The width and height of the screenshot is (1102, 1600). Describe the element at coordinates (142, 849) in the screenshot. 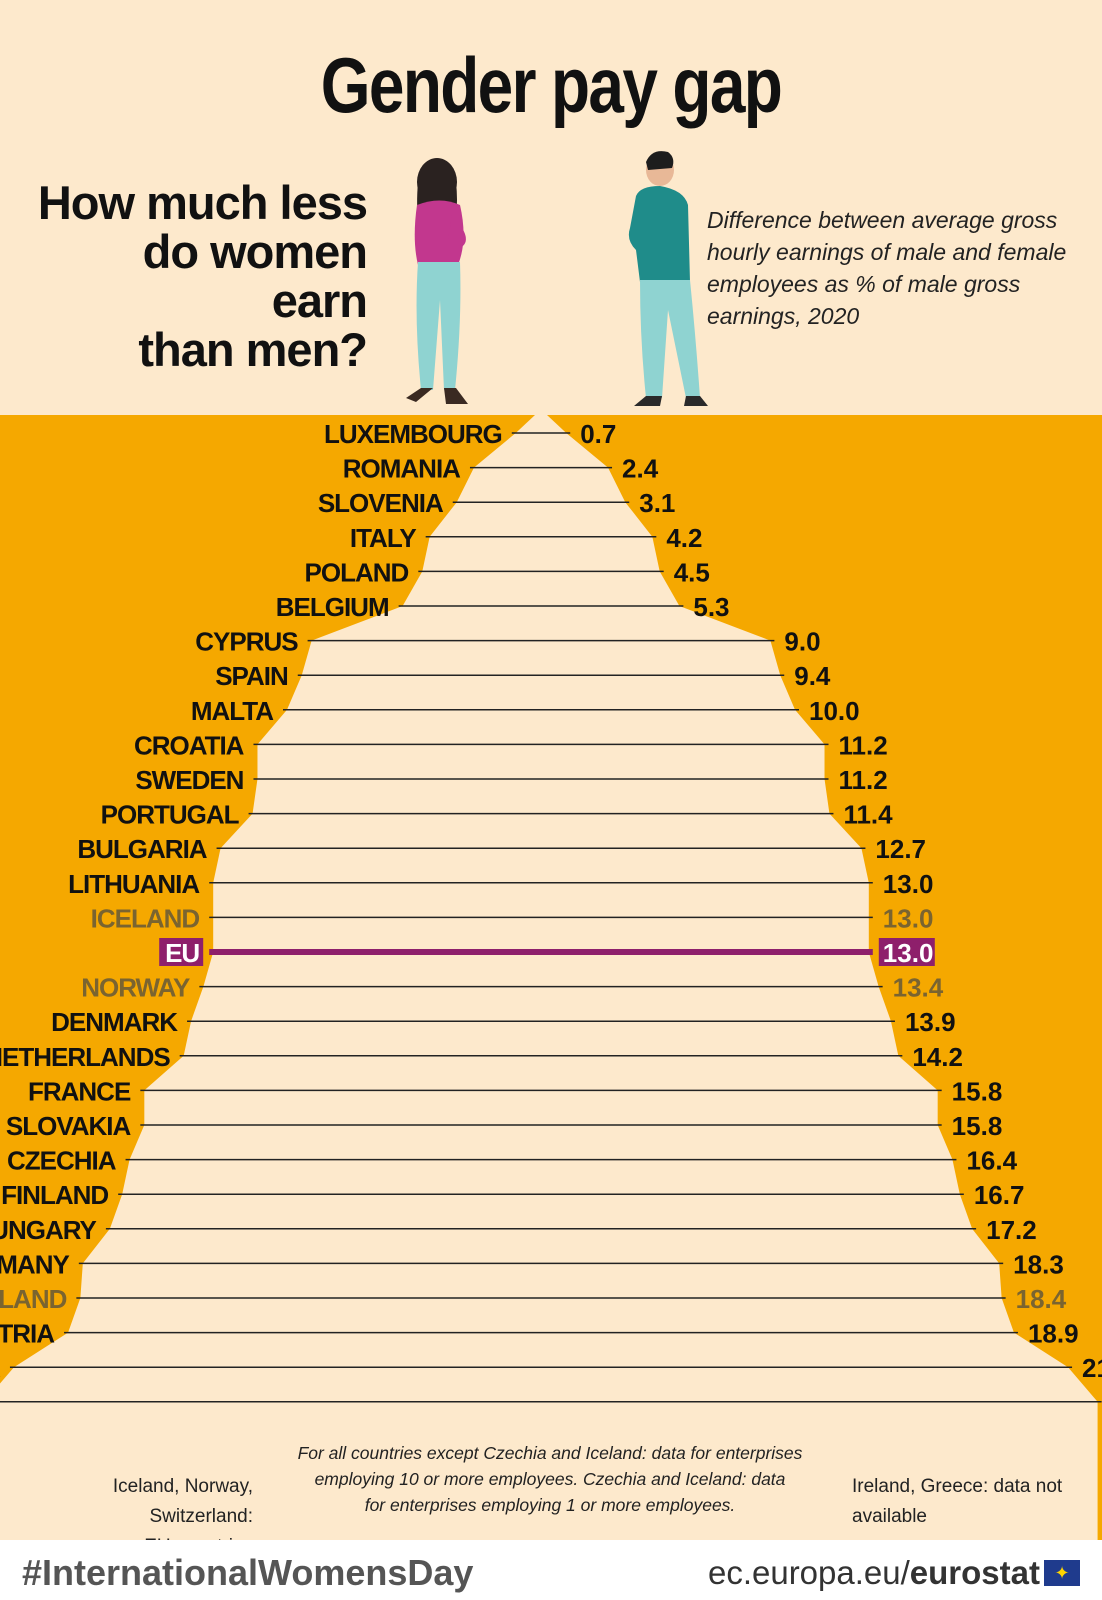

I see `country-label: BULGARIA` at that location.